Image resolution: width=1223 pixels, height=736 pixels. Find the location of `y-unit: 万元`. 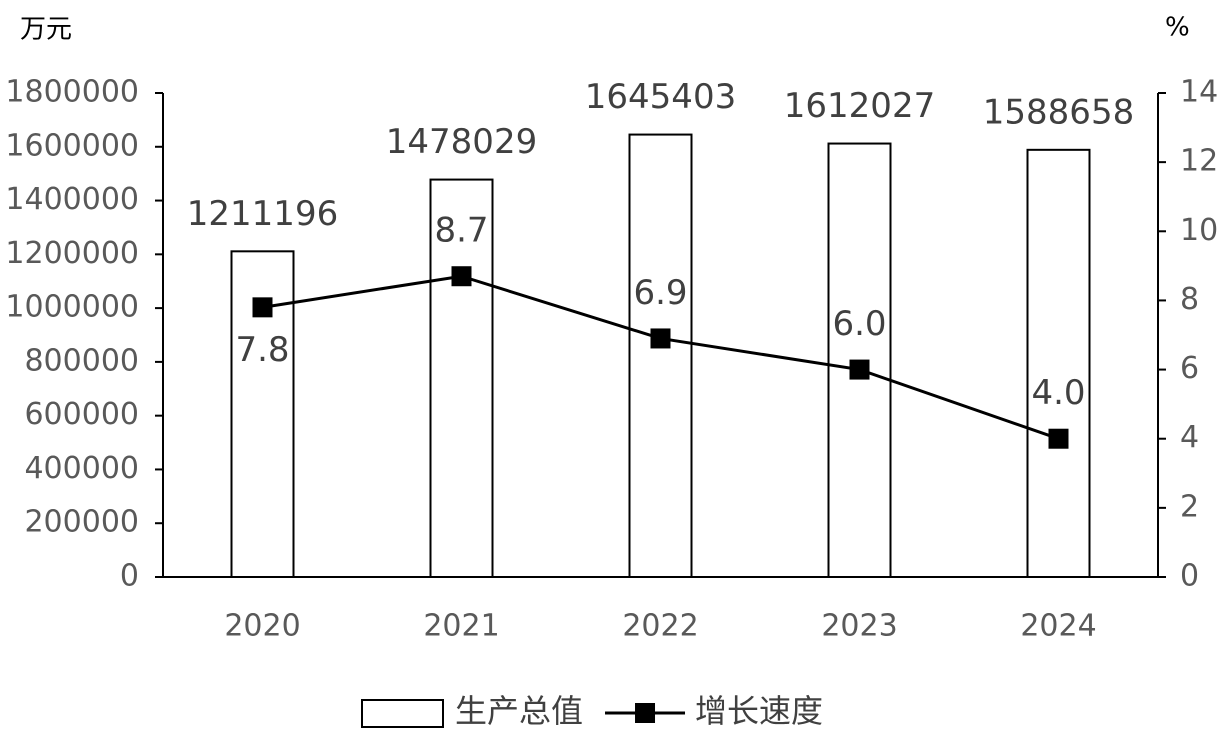

y-unit: 万元 is located at coordinates (46, 30).